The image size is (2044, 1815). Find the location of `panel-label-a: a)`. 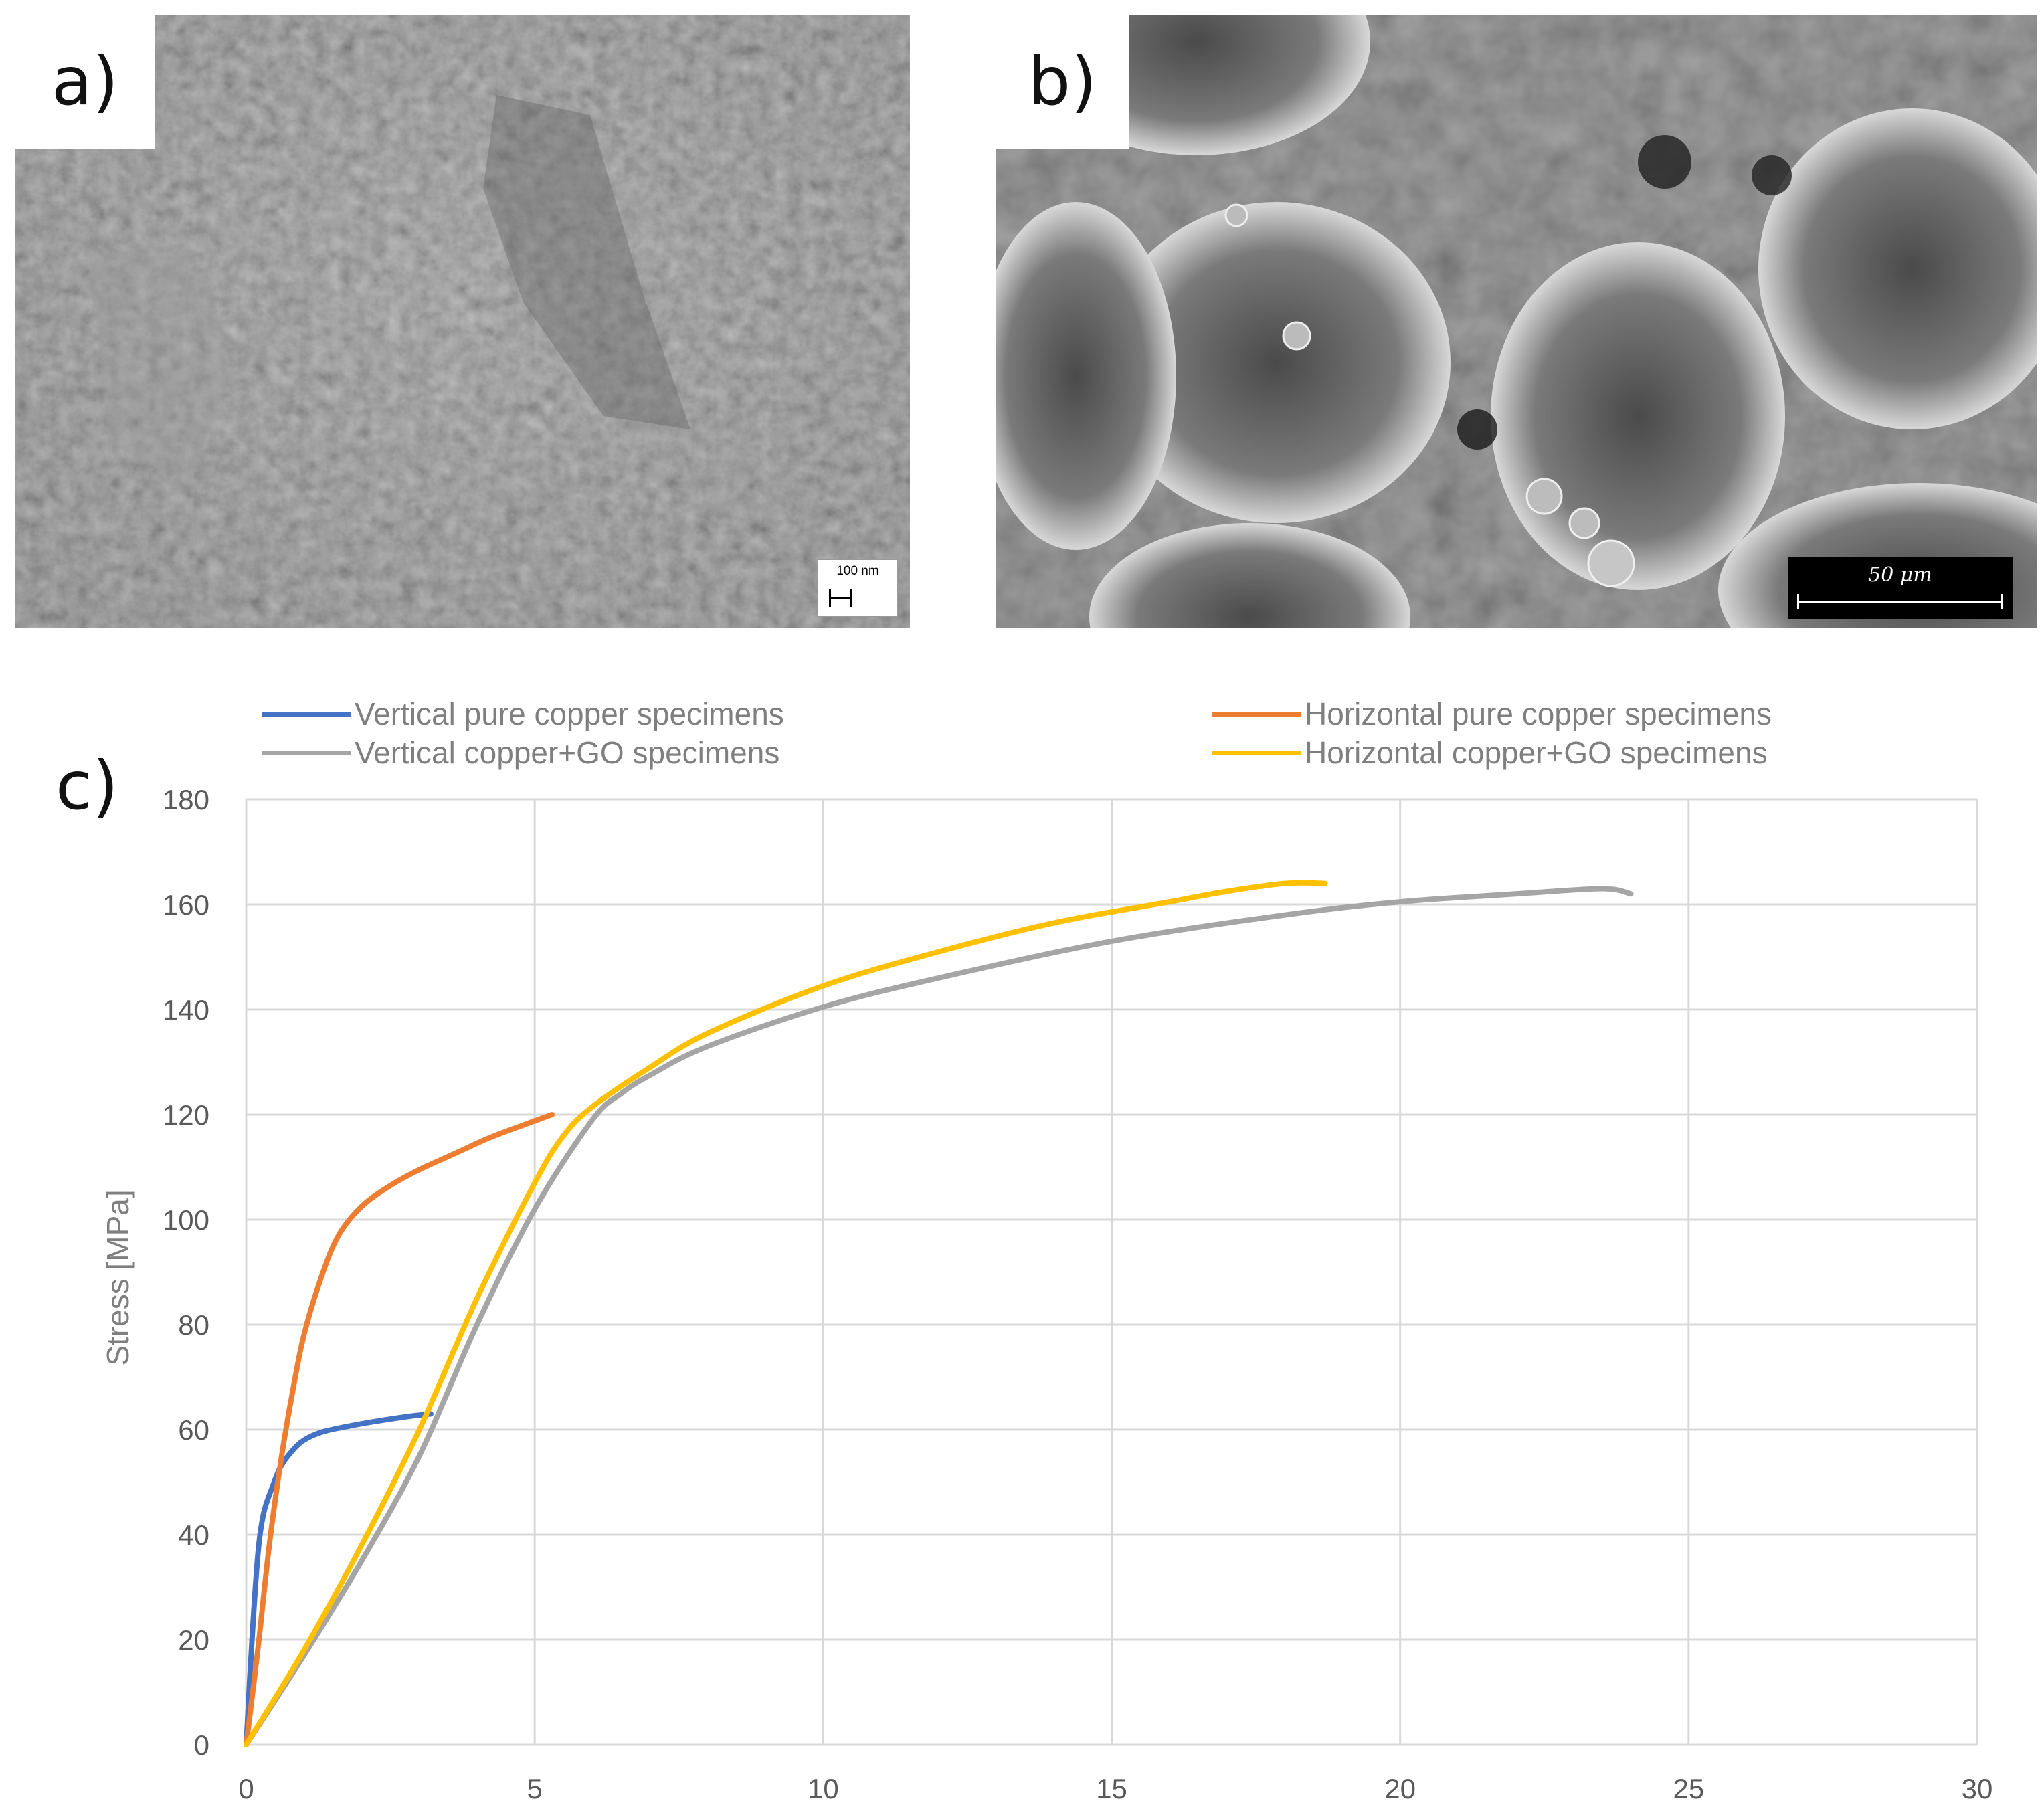

panel-label-a: a) is located at coordinates (85, 82).